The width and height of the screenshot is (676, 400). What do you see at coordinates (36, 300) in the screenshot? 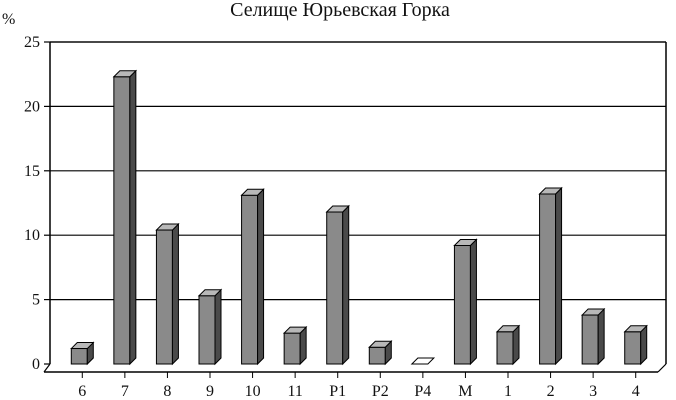
I see `y-tick-label: 5` at bounding box center [36, 300].